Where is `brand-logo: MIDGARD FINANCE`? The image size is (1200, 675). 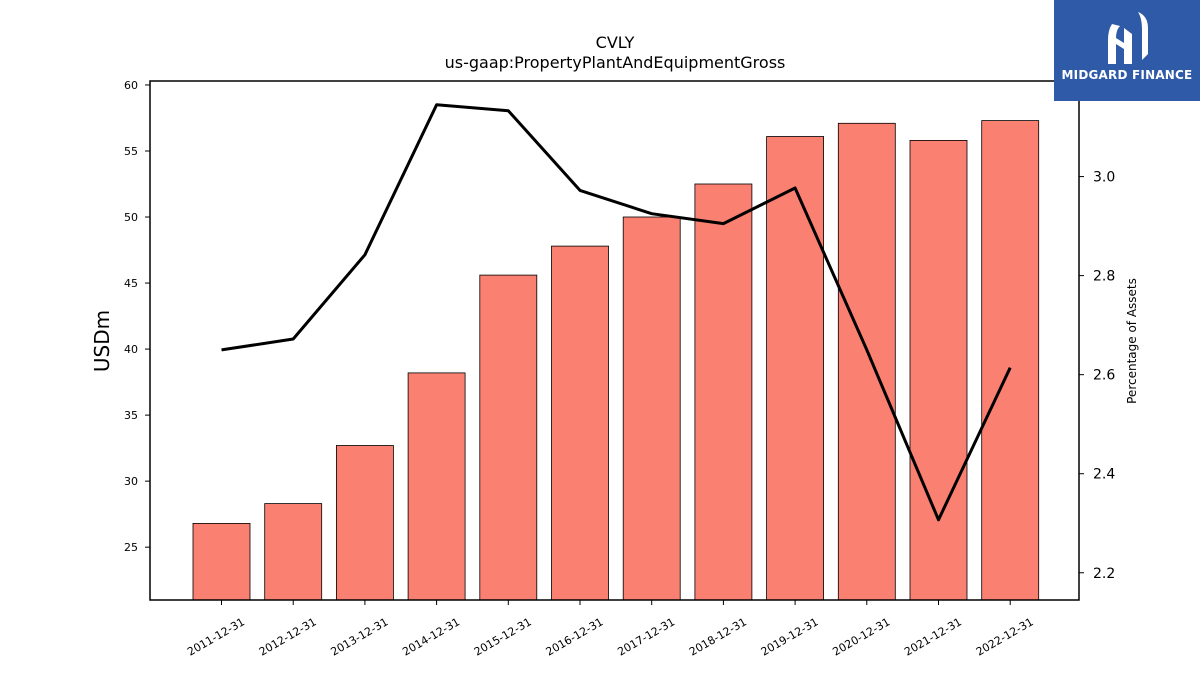
brand-logo: MIDGARD FINANCE is located at coordinates (1127, 50).